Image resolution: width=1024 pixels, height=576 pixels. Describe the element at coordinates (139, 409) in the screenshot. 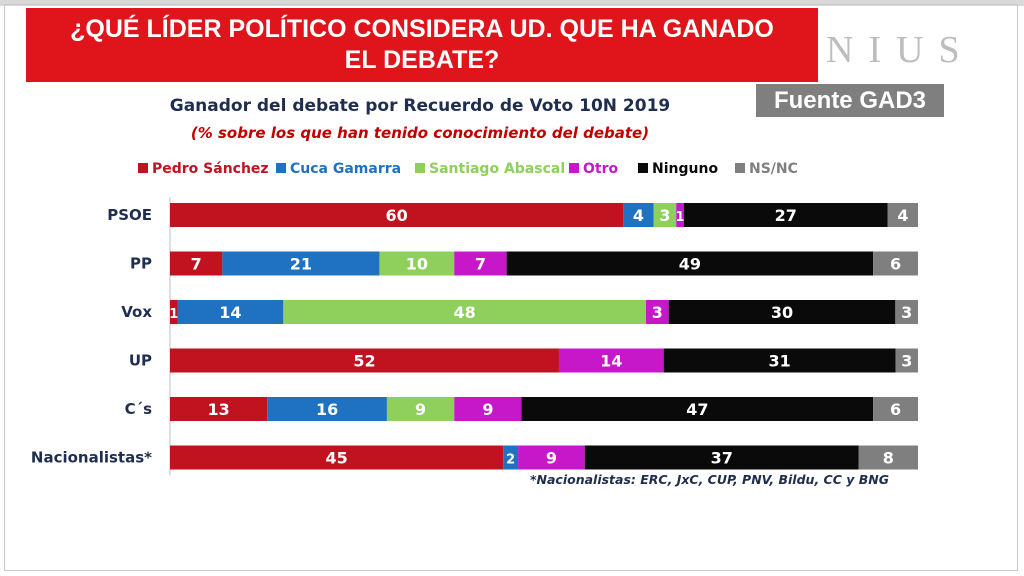

I see `category-label: C´s` at that location.